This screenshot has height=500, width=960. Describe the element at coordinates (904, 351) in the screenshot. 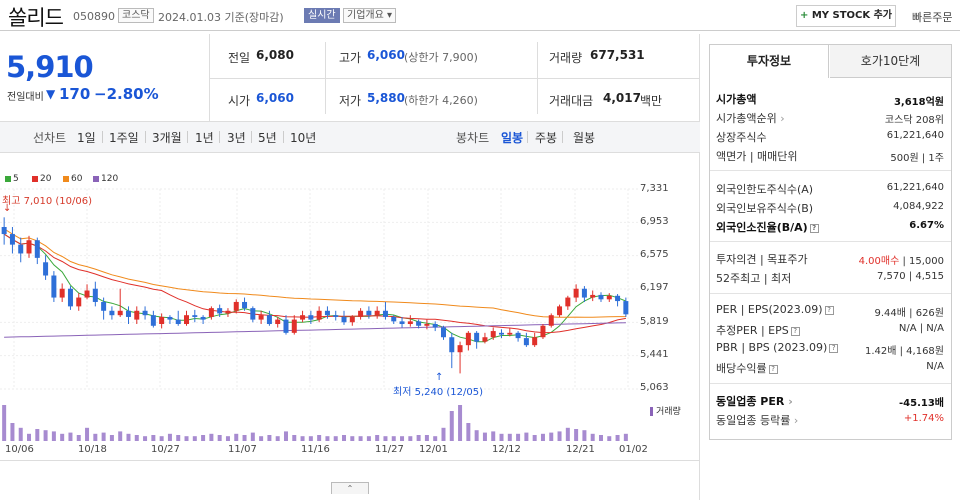

I see `pbr-bps-value: 1.42배 | 4,168원` at that location.